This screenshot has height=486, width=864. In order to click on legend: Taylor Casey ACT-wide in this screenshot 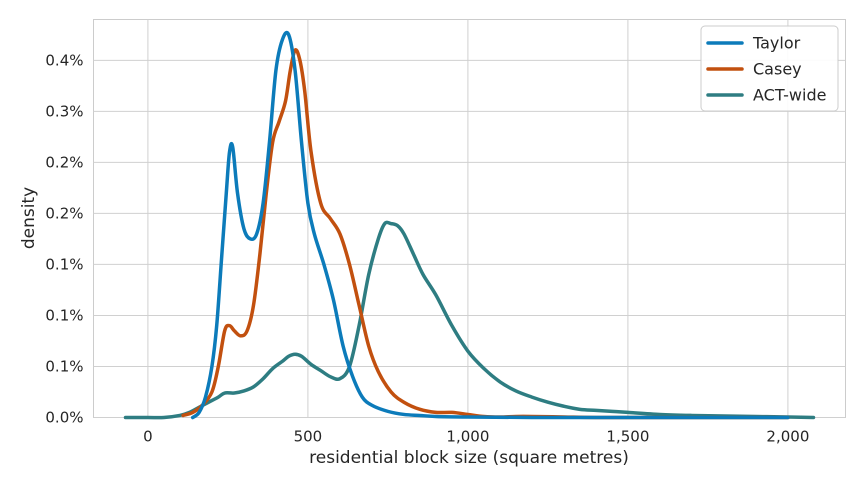, I will do `click(769, 68)`.